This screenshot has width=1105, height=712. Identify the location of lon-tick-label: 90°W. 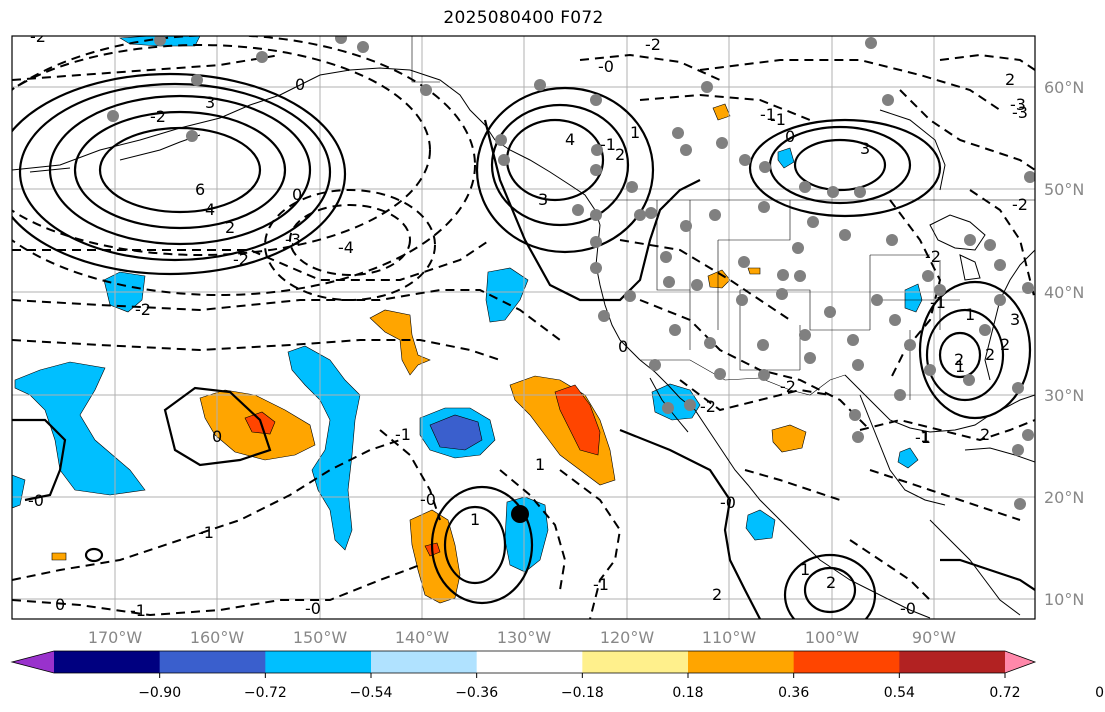
(934, 637).